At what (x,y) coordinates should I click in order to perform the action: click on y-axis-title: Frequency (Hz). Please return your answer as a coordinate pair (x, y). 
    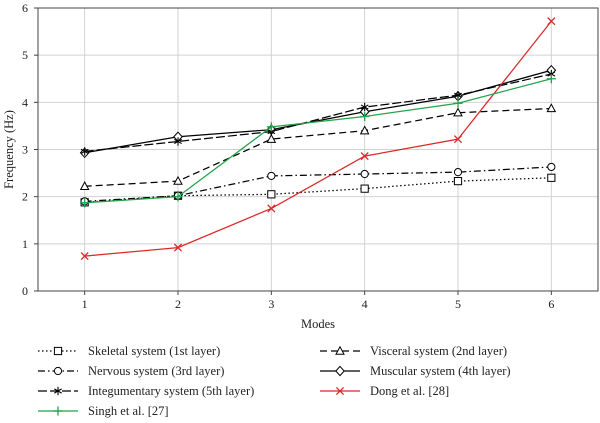
    Looking at the image, I should click on (9, 149).